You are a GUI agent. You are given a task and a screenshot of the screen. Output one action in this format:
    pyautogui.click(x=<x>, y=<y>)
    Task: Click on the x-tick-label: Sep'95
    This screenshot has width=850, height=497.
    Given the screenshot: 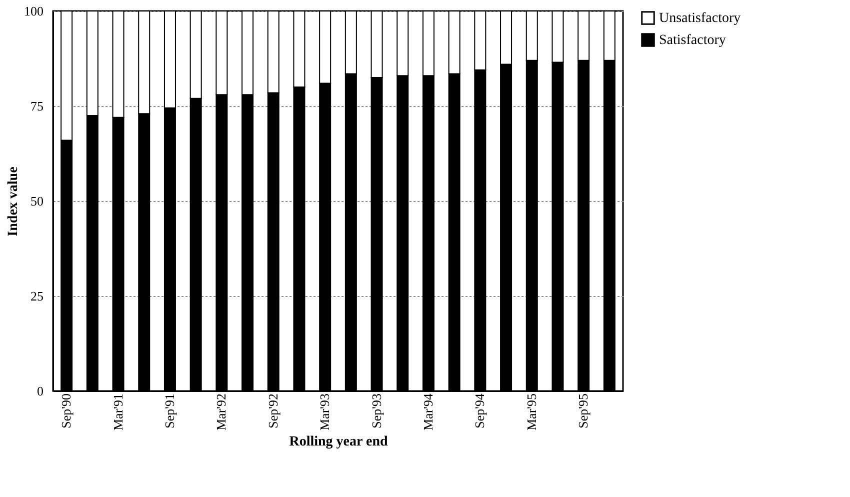 What is the action you would take?
    pyautogui.click(x=583, y=411)
    